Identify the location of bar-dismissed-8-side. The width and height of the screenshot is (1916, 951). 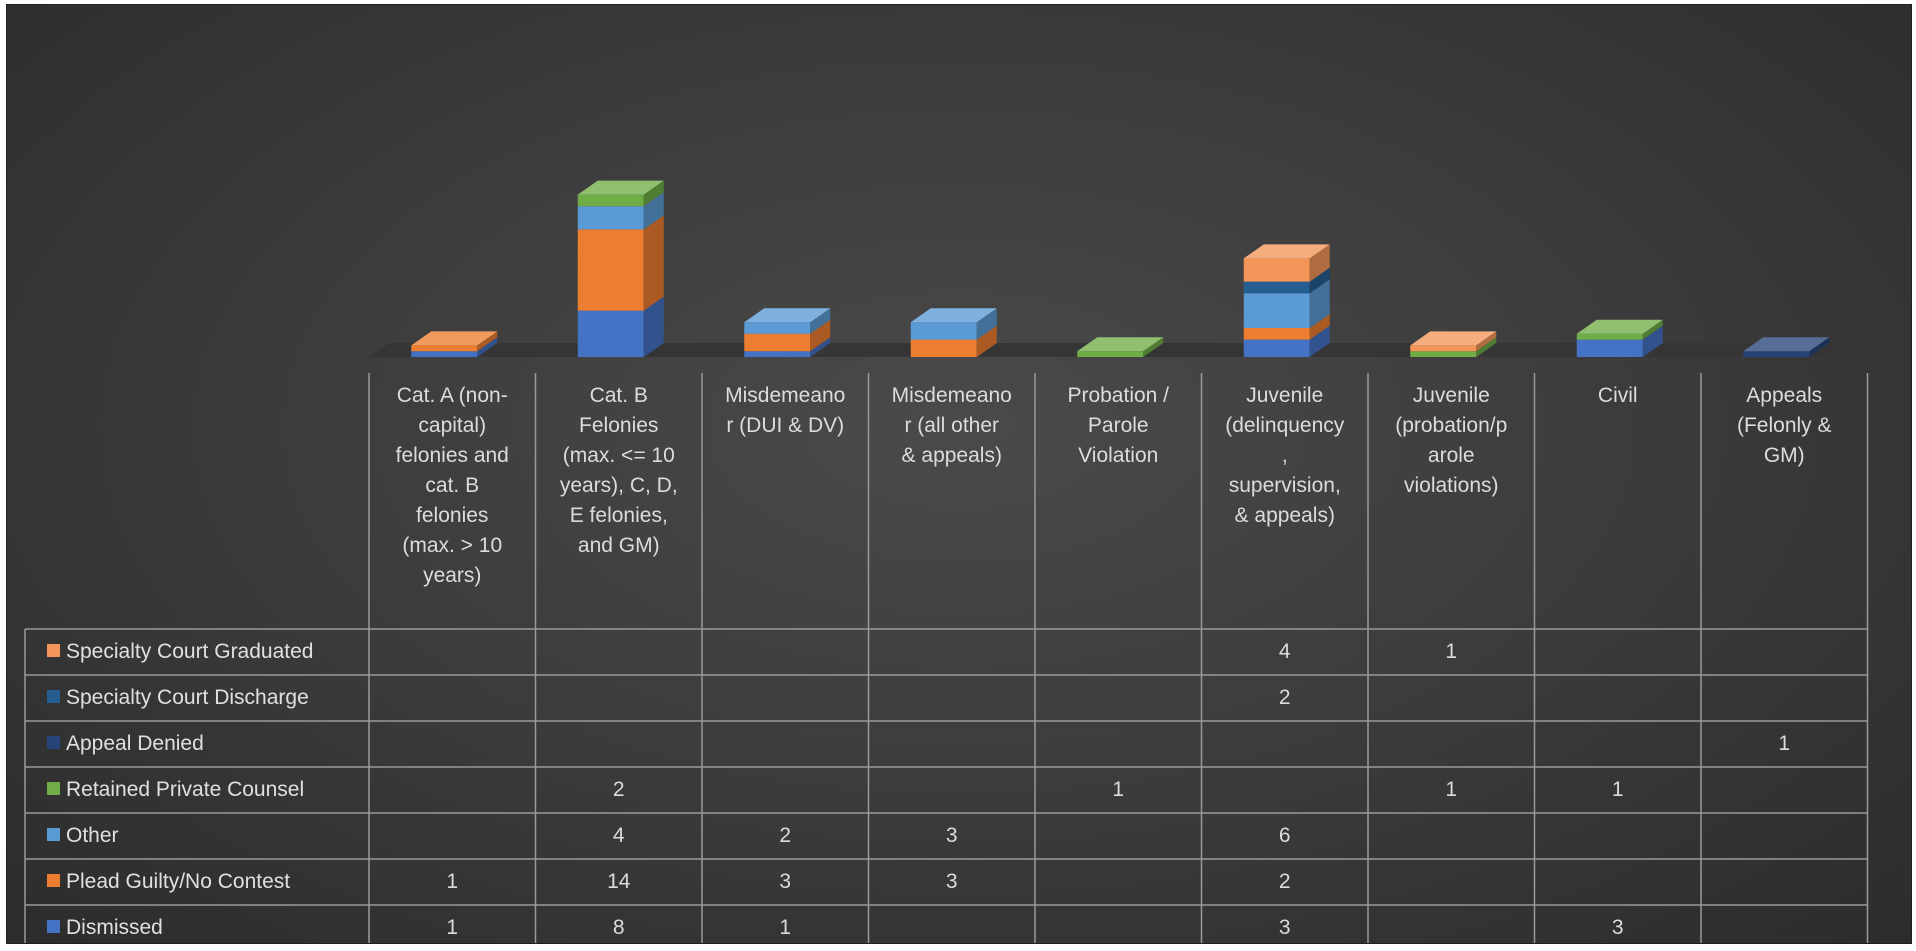
(1652, 341).